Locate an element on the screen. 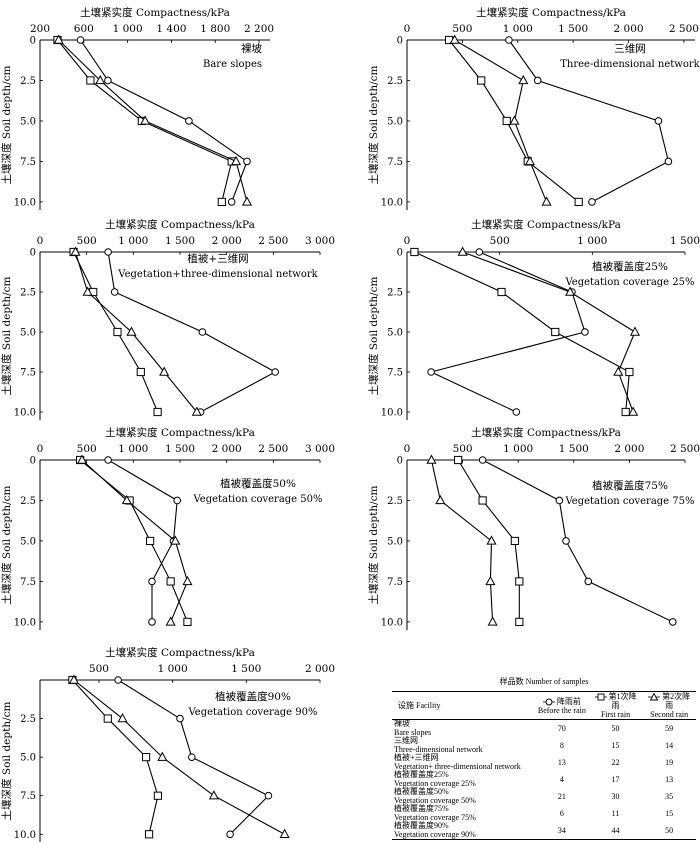 This screenshot has width=700, height=842. panel-title-en: Three-dimensional network is located at coordinates (630, 64).